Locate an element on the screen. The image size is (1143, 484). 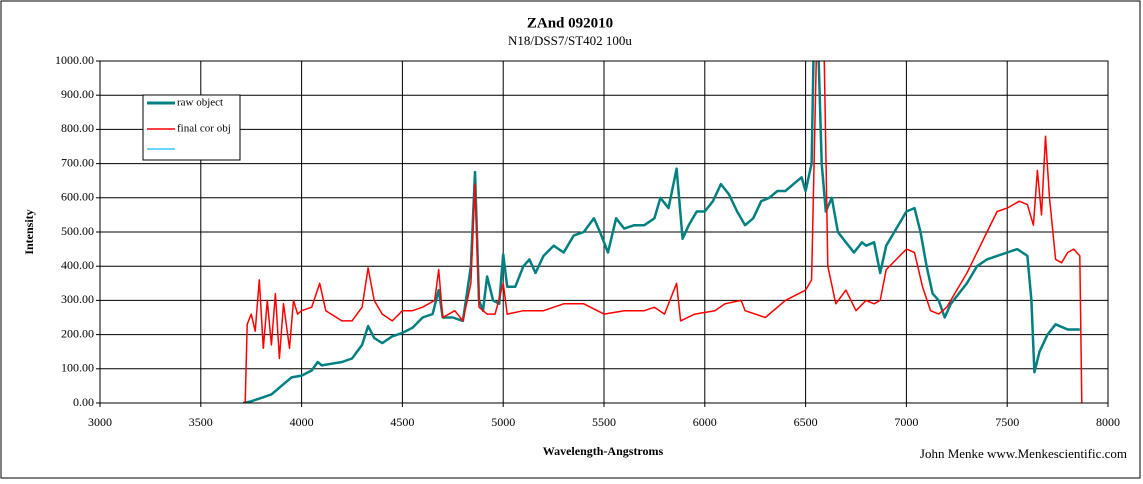
credit: John Menke www.Menkescientific.com is located at coordinates (1023, 453).